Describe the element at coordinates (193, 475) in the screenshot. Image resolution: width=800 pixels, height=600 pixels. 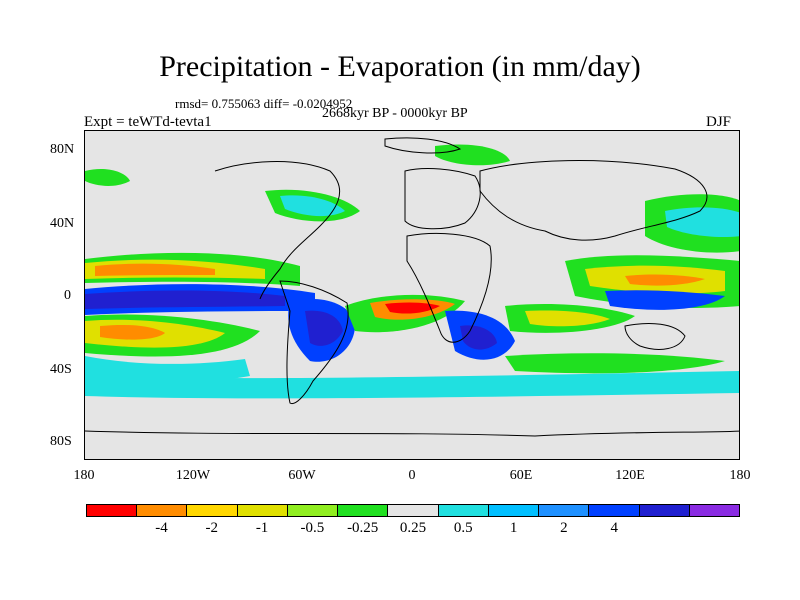
I see `lon-tick-label: 120W` at that location.